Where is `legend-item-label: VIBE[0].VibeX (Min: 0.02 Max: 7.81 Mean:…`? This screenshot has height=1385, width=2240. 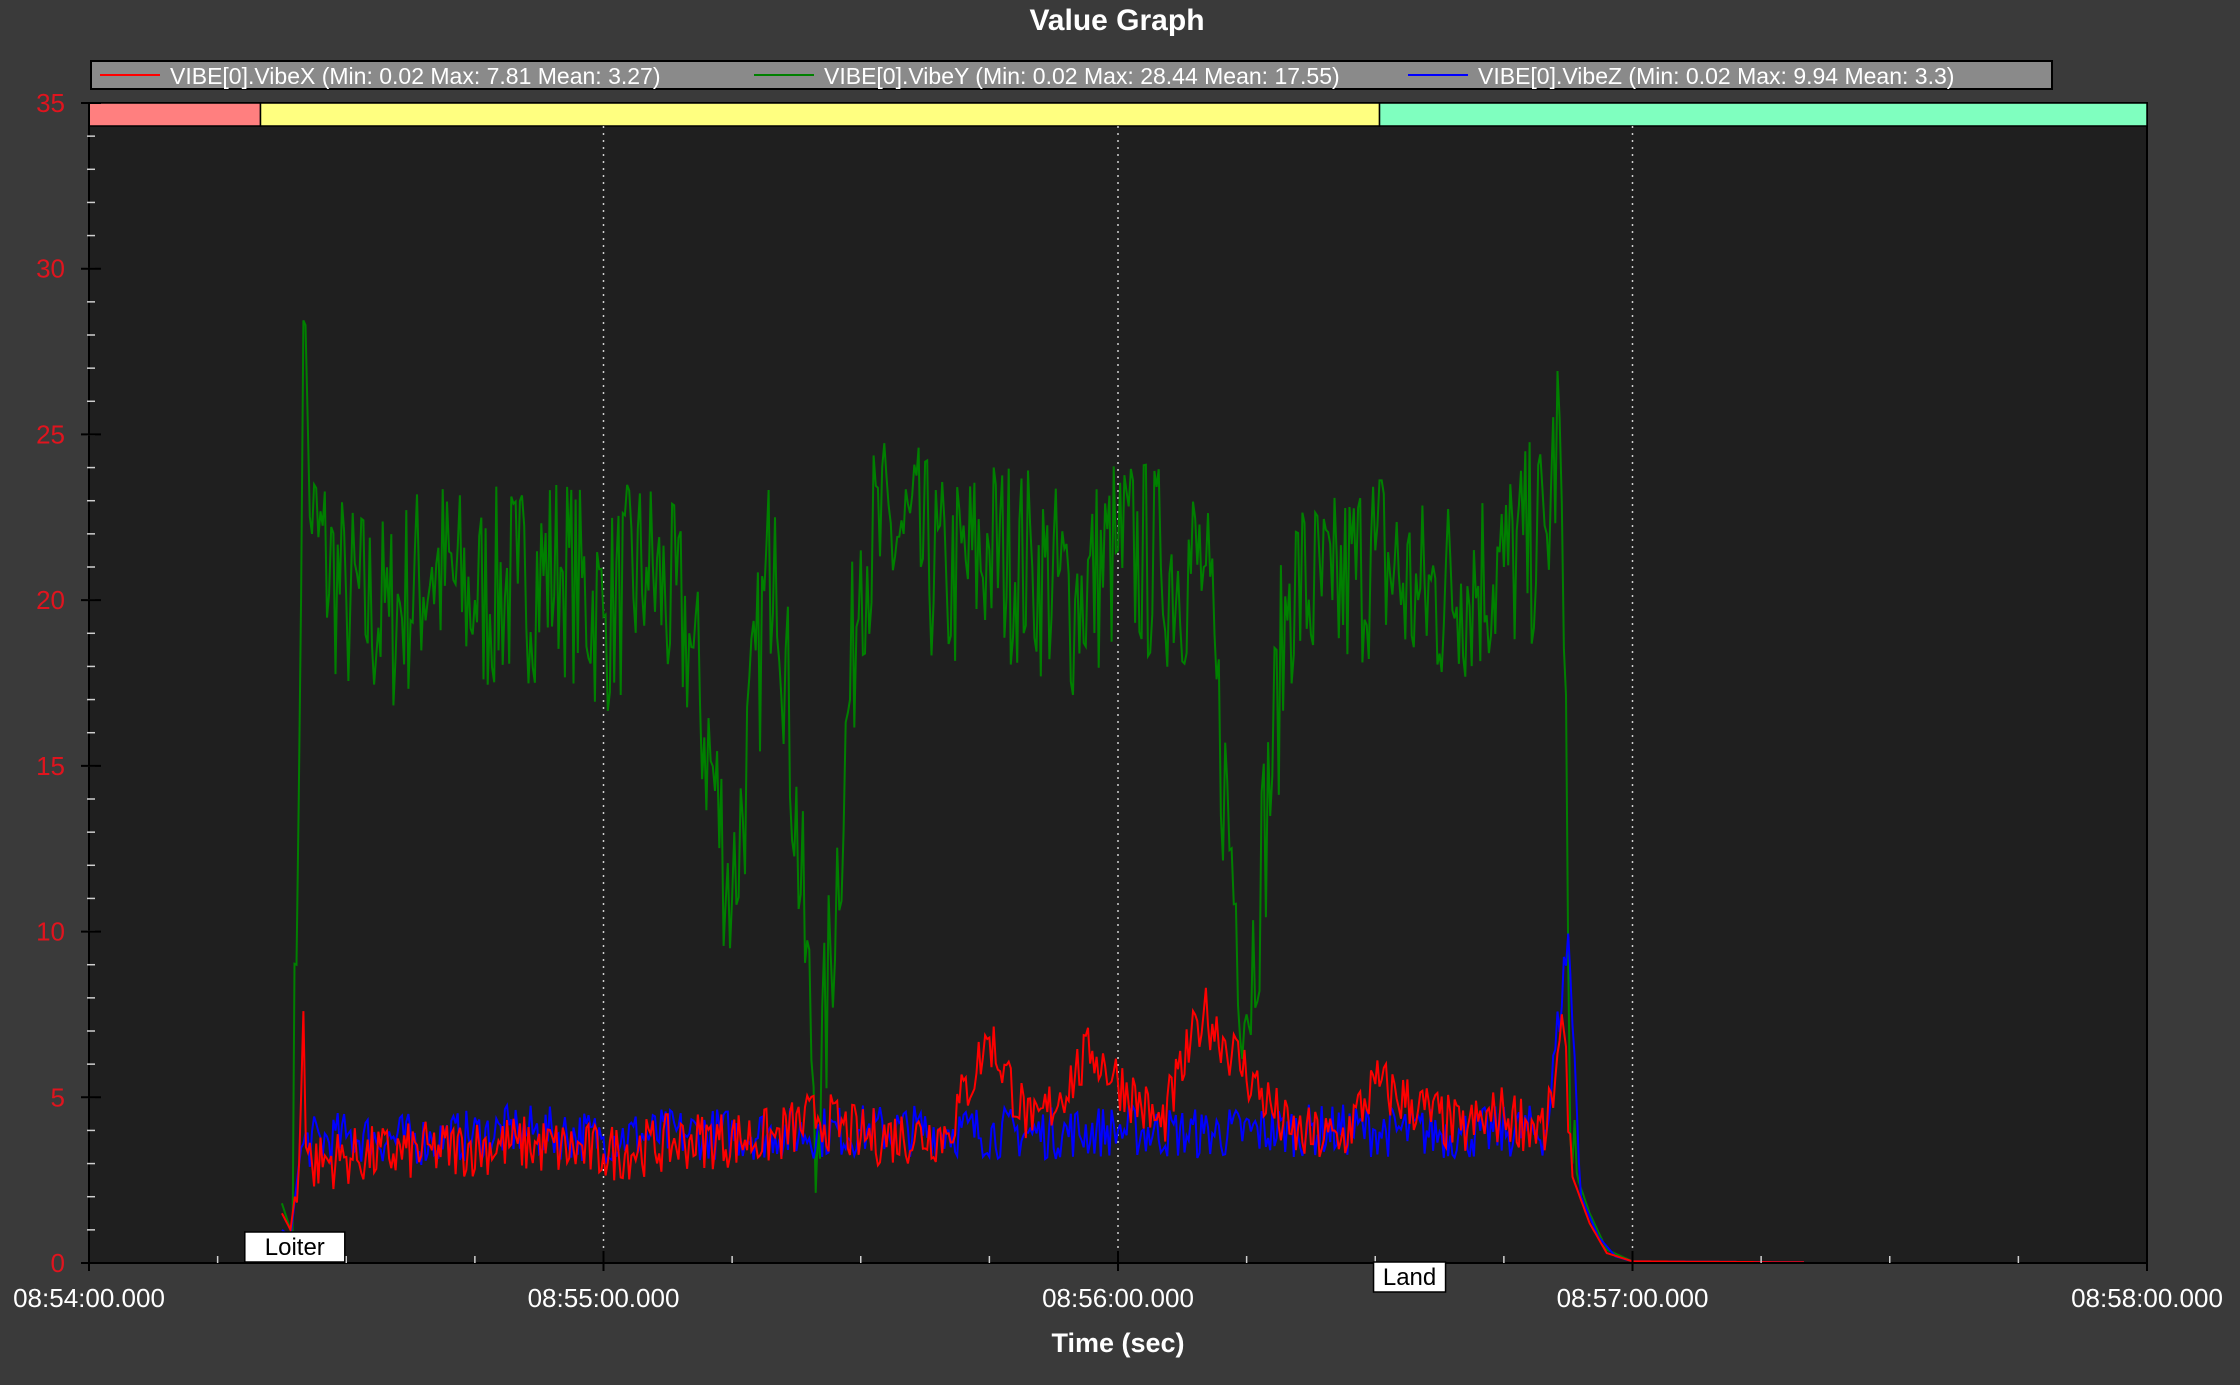
legend-item-label: VIBE[0].VibeX (Min: 0.02 Max: 7.81 Mean:… is located at coordinates (415, 76).